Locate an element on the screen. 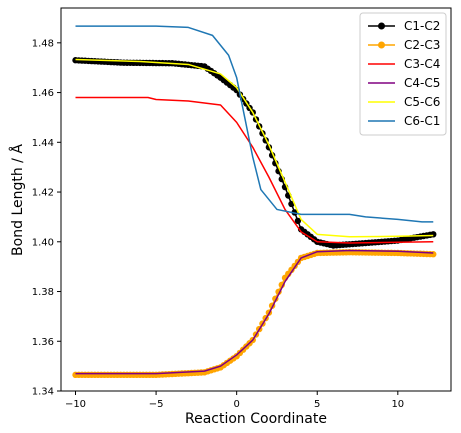 The height and width of the screenshot is (433, 461). legend-entry-c2-c3: C2-C3 is located at coordinates (404, 45).